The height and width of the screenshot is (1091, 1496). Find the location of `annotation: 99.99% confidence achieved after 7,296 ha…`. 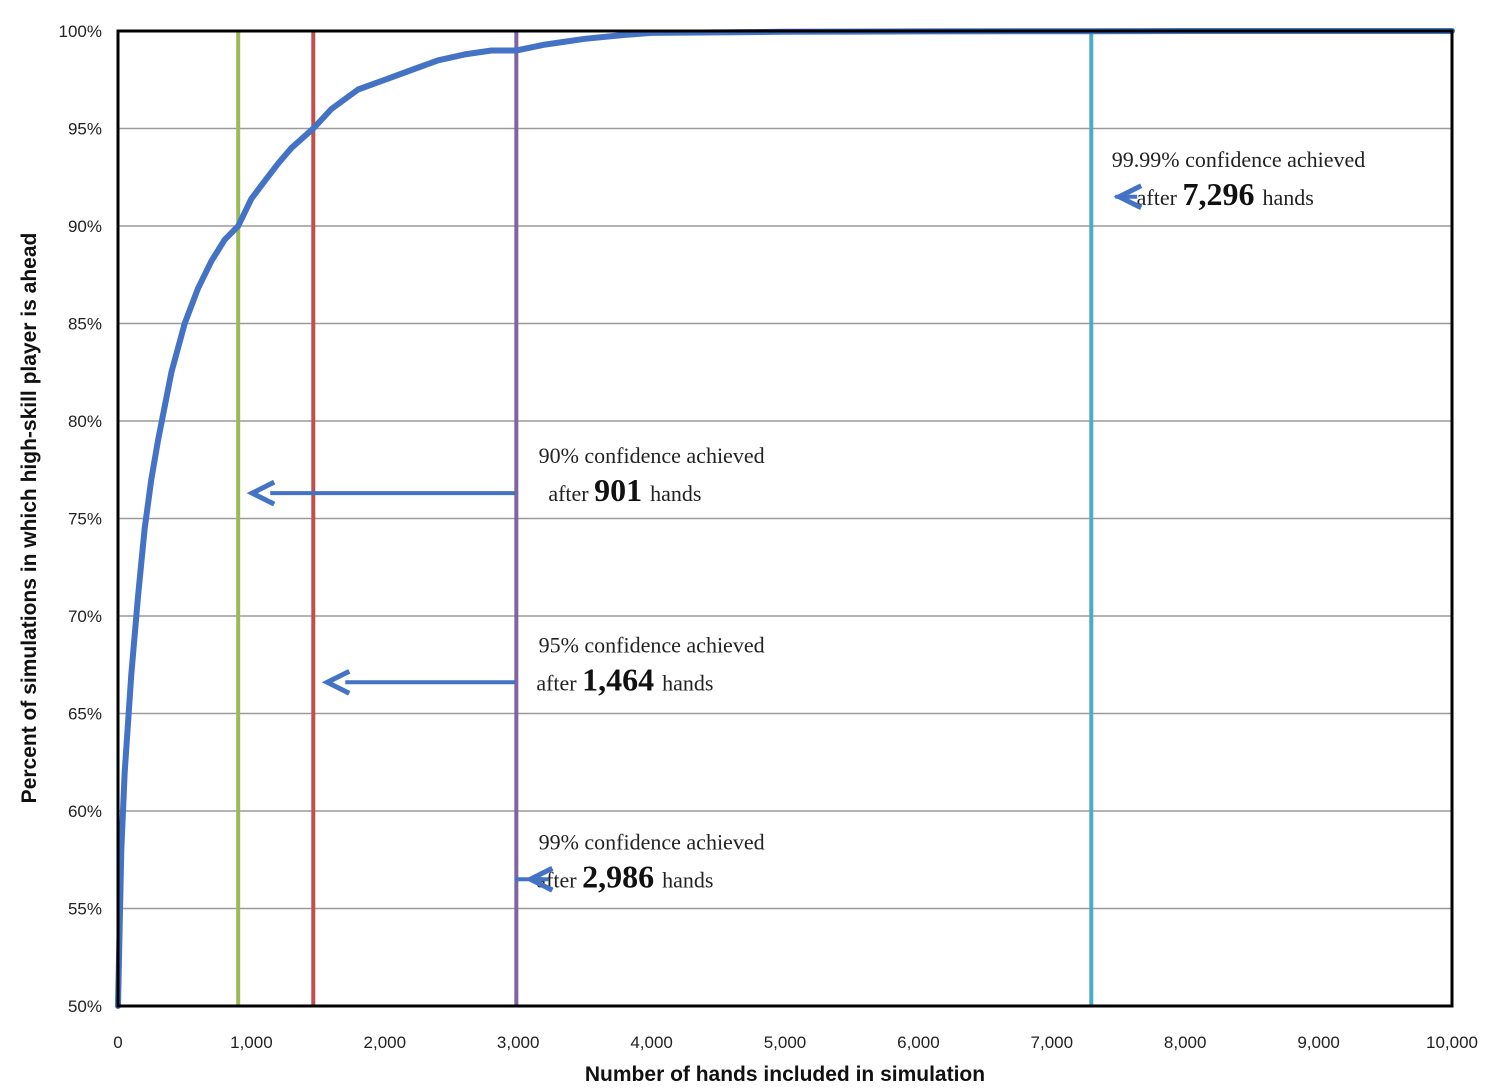

annotation: 99.99% confidence achieved after 7,296 ha… is located at coordinates (1239, 179).